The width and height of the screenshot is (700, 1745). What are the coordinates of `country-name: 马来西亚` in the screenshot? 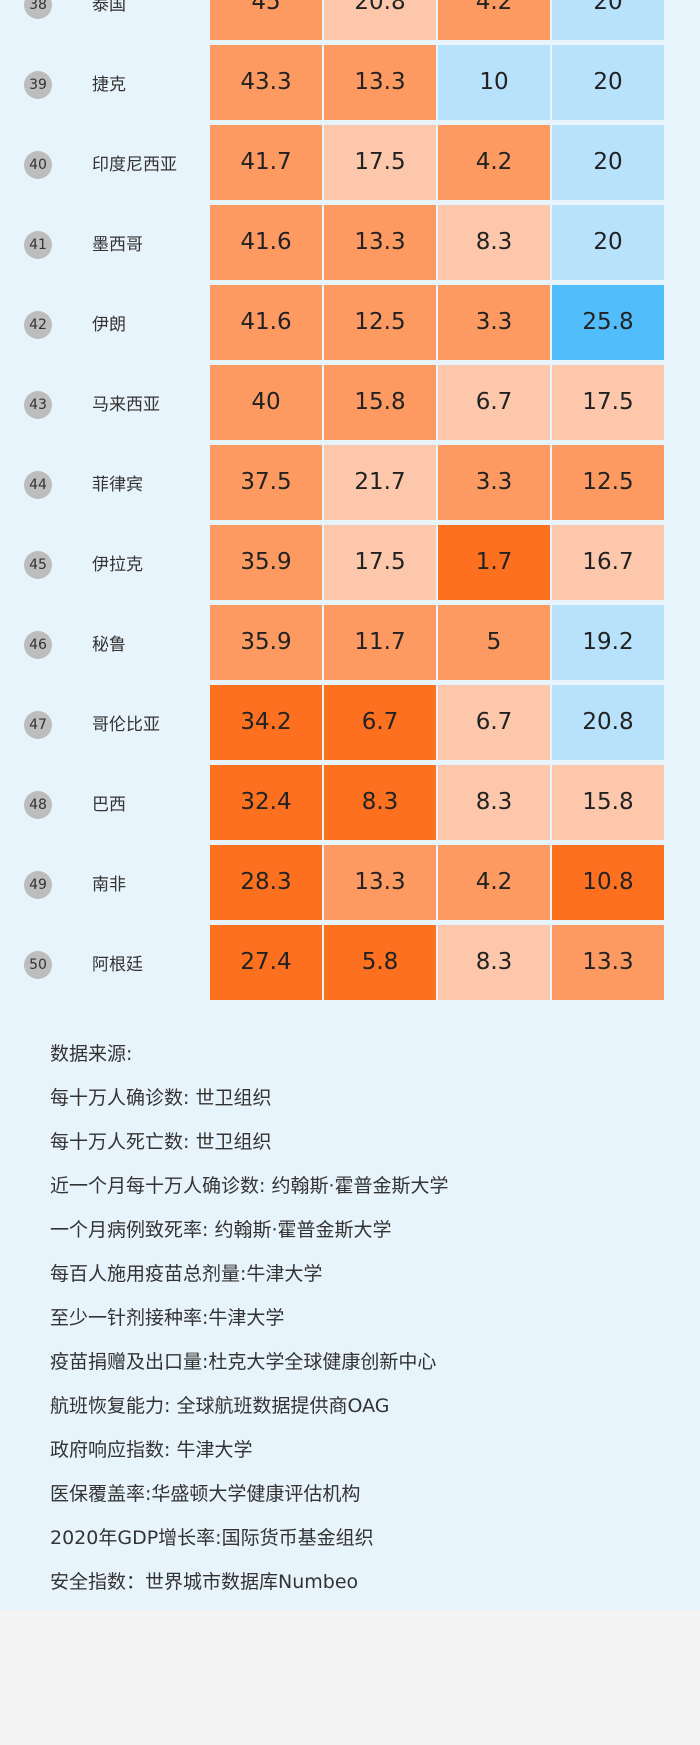 It's located at (126, 405).